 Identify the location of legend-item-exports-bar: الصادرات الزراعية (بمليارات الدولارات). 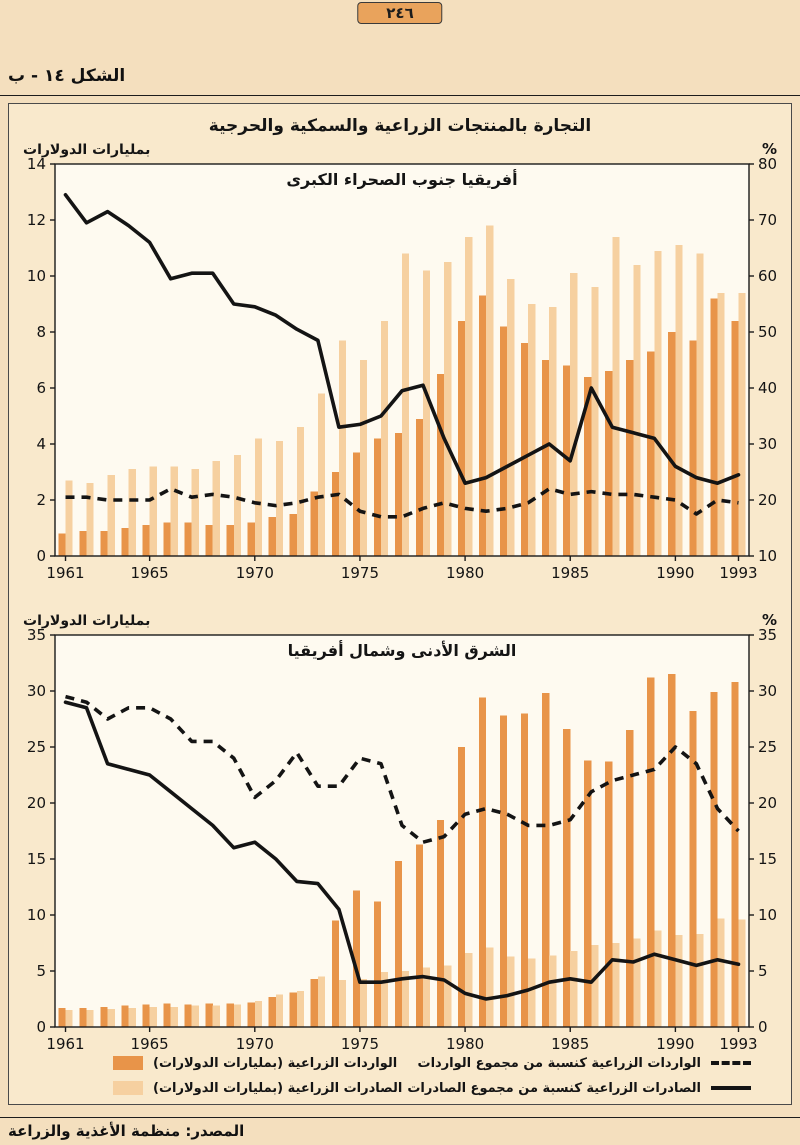
(258, 1088).